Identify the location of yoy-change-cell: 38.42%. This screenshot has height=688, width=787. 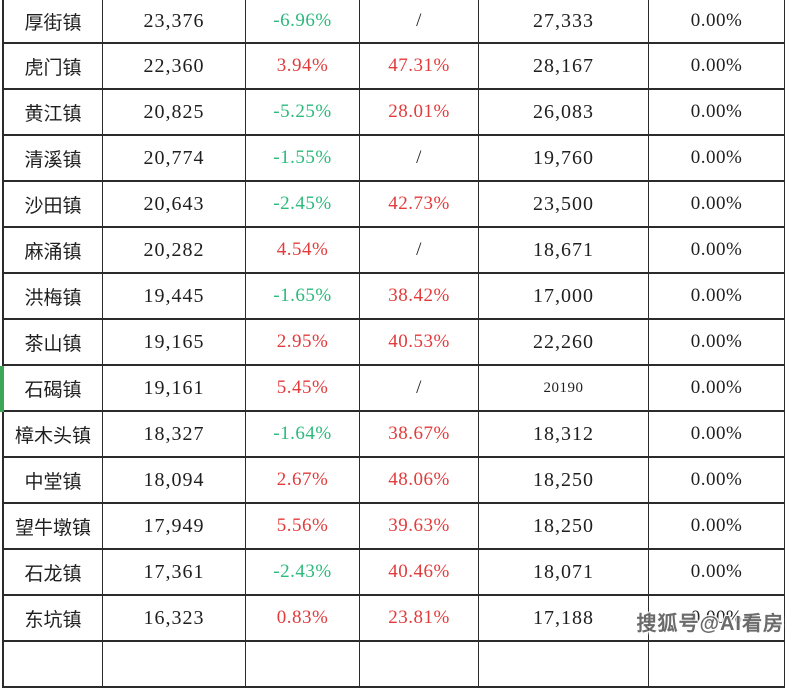
(419, 297).